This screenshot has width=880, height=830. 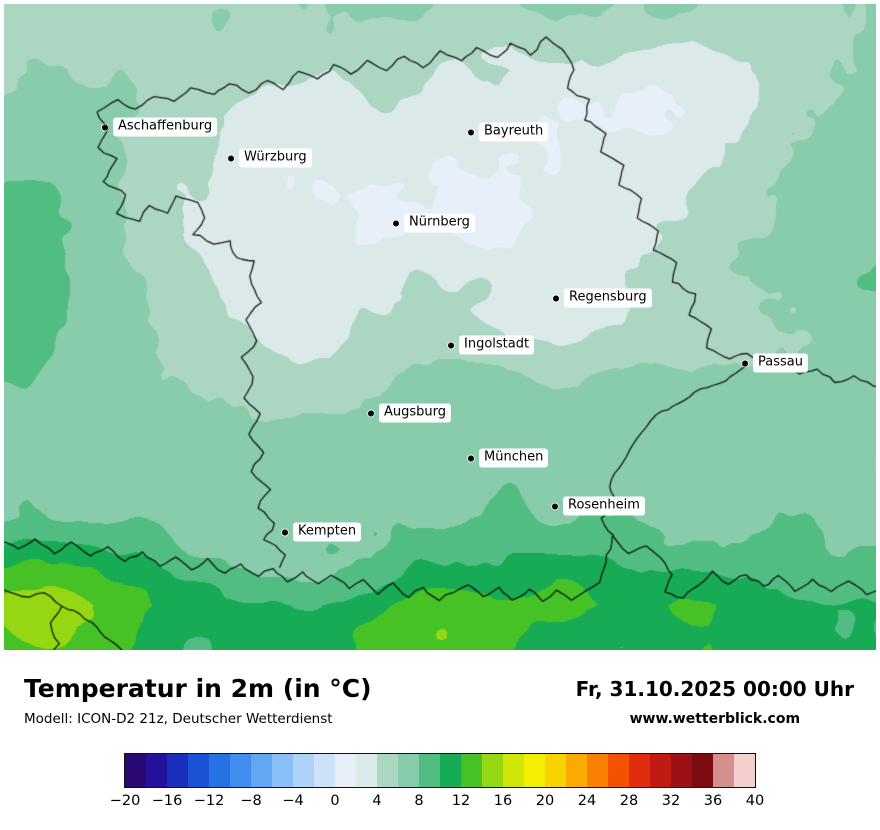 I want to click on colorbar-tick-label: 8, so click(x=419, y=801).